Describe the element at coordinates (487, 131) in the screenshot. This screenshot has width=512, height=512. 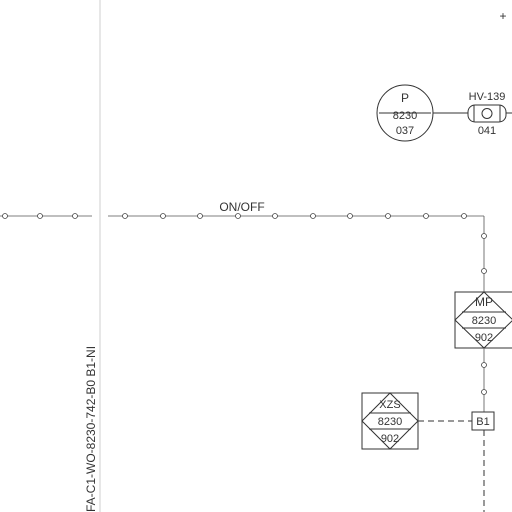
I see `hv-loop: 041` at that location.